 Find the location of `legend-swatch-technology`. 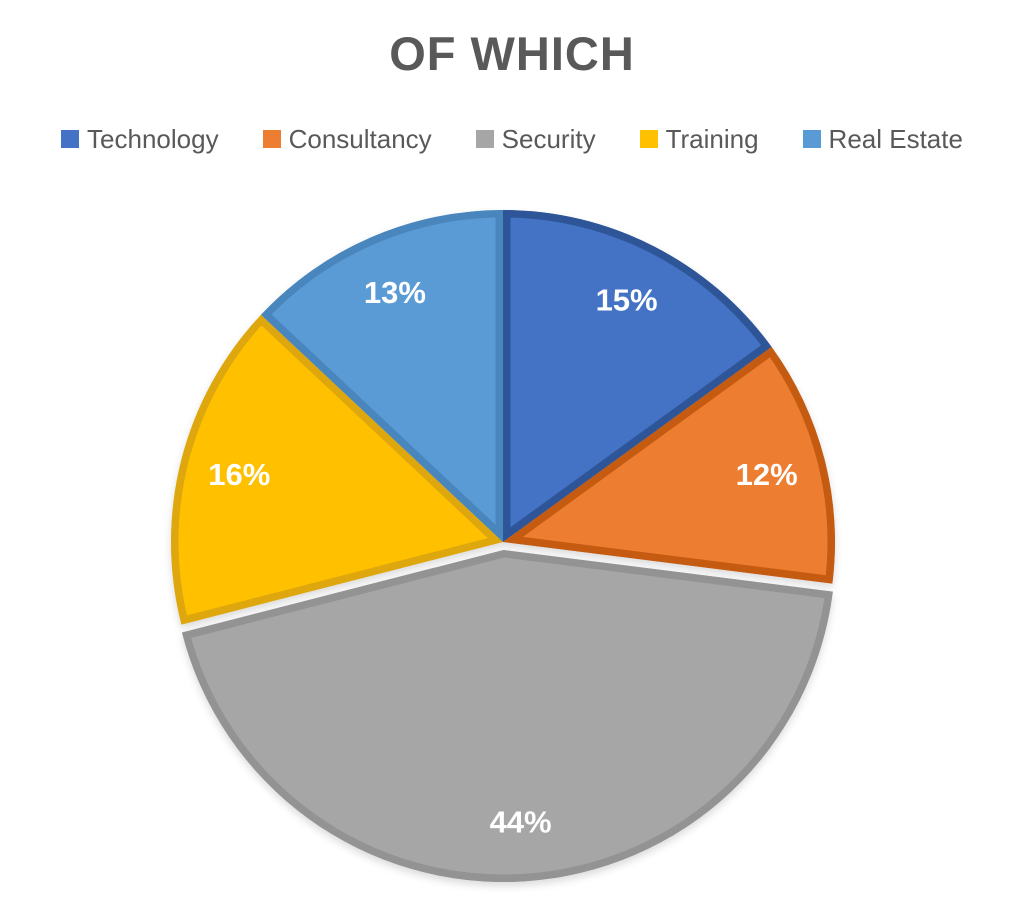

legend-swatch-technology is located at coordinates (70, 139).